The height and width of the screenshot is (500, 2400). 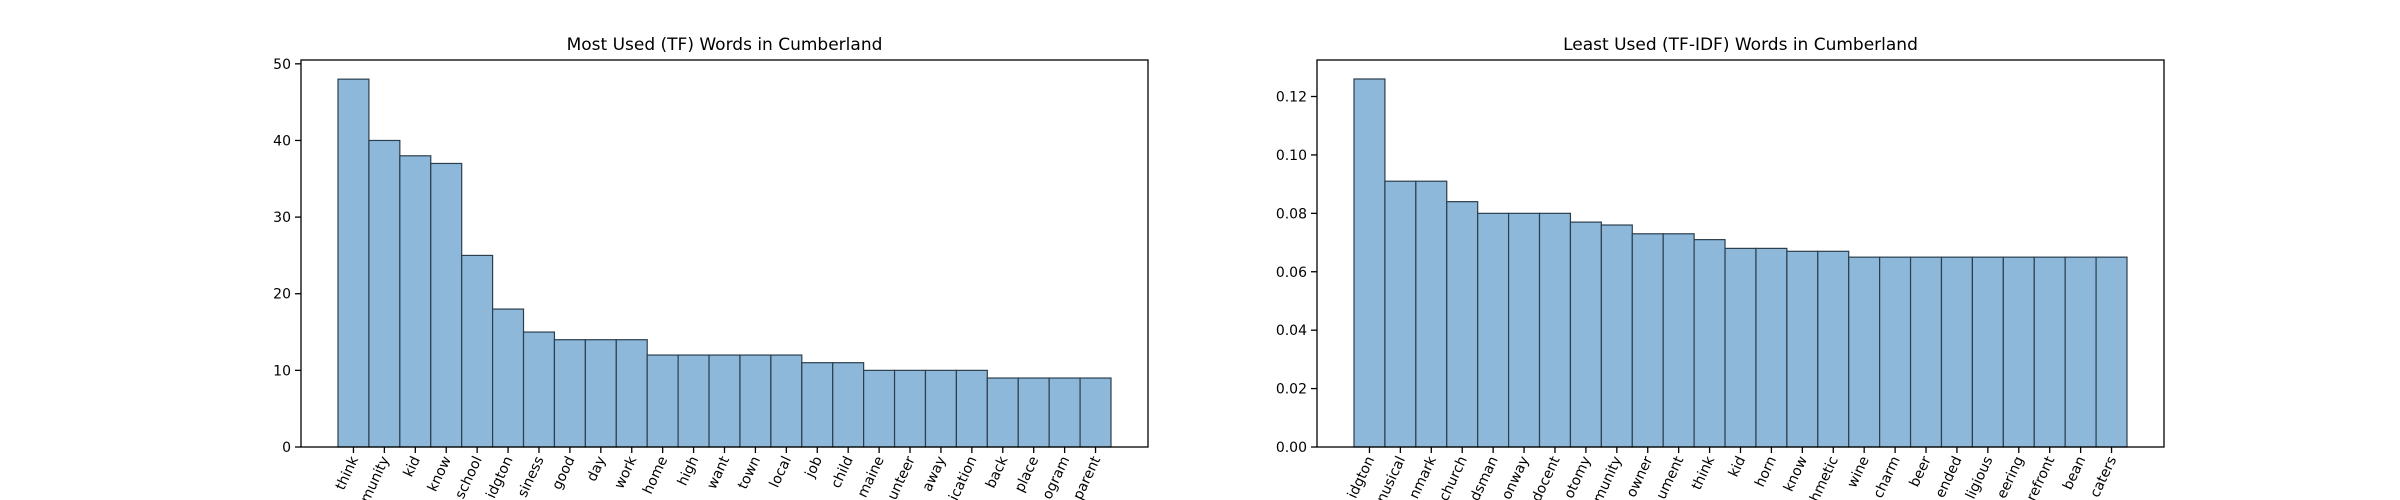 I want to click on bar-day, so click(x=600, y=393).